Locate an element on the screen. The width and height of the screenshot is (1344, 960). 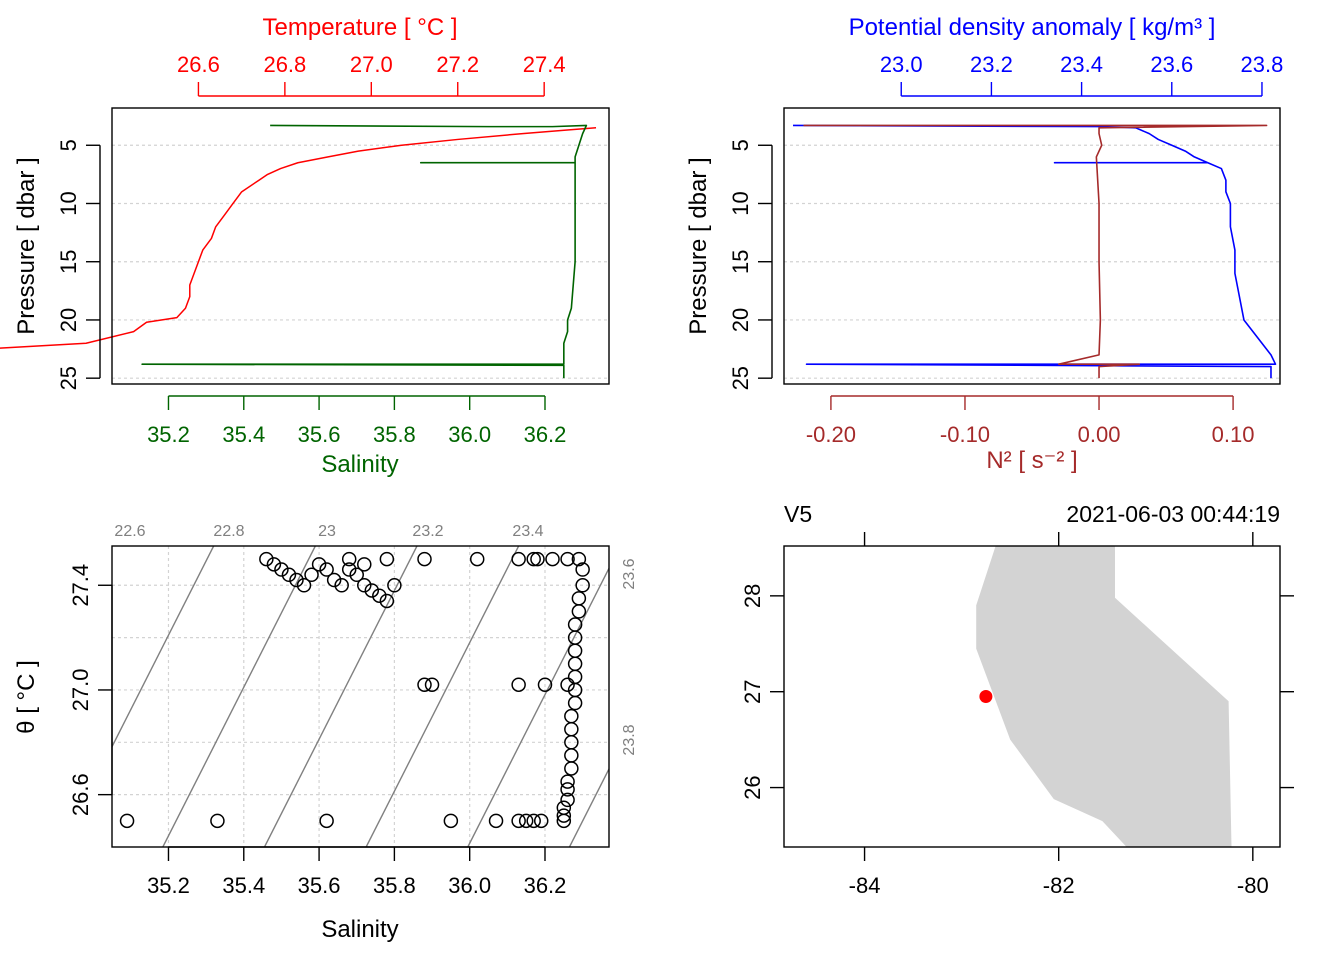
density-profile-line is located at coordinates (1035, 251).